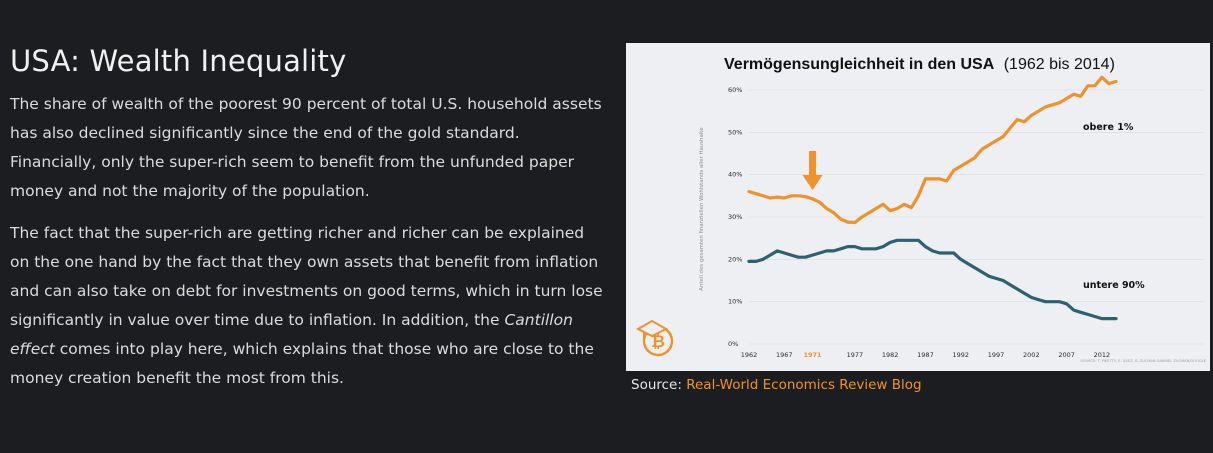 This screenshot has width=1213, height=453. I want to click on x-tick-label: 1992, so click(960, 355).